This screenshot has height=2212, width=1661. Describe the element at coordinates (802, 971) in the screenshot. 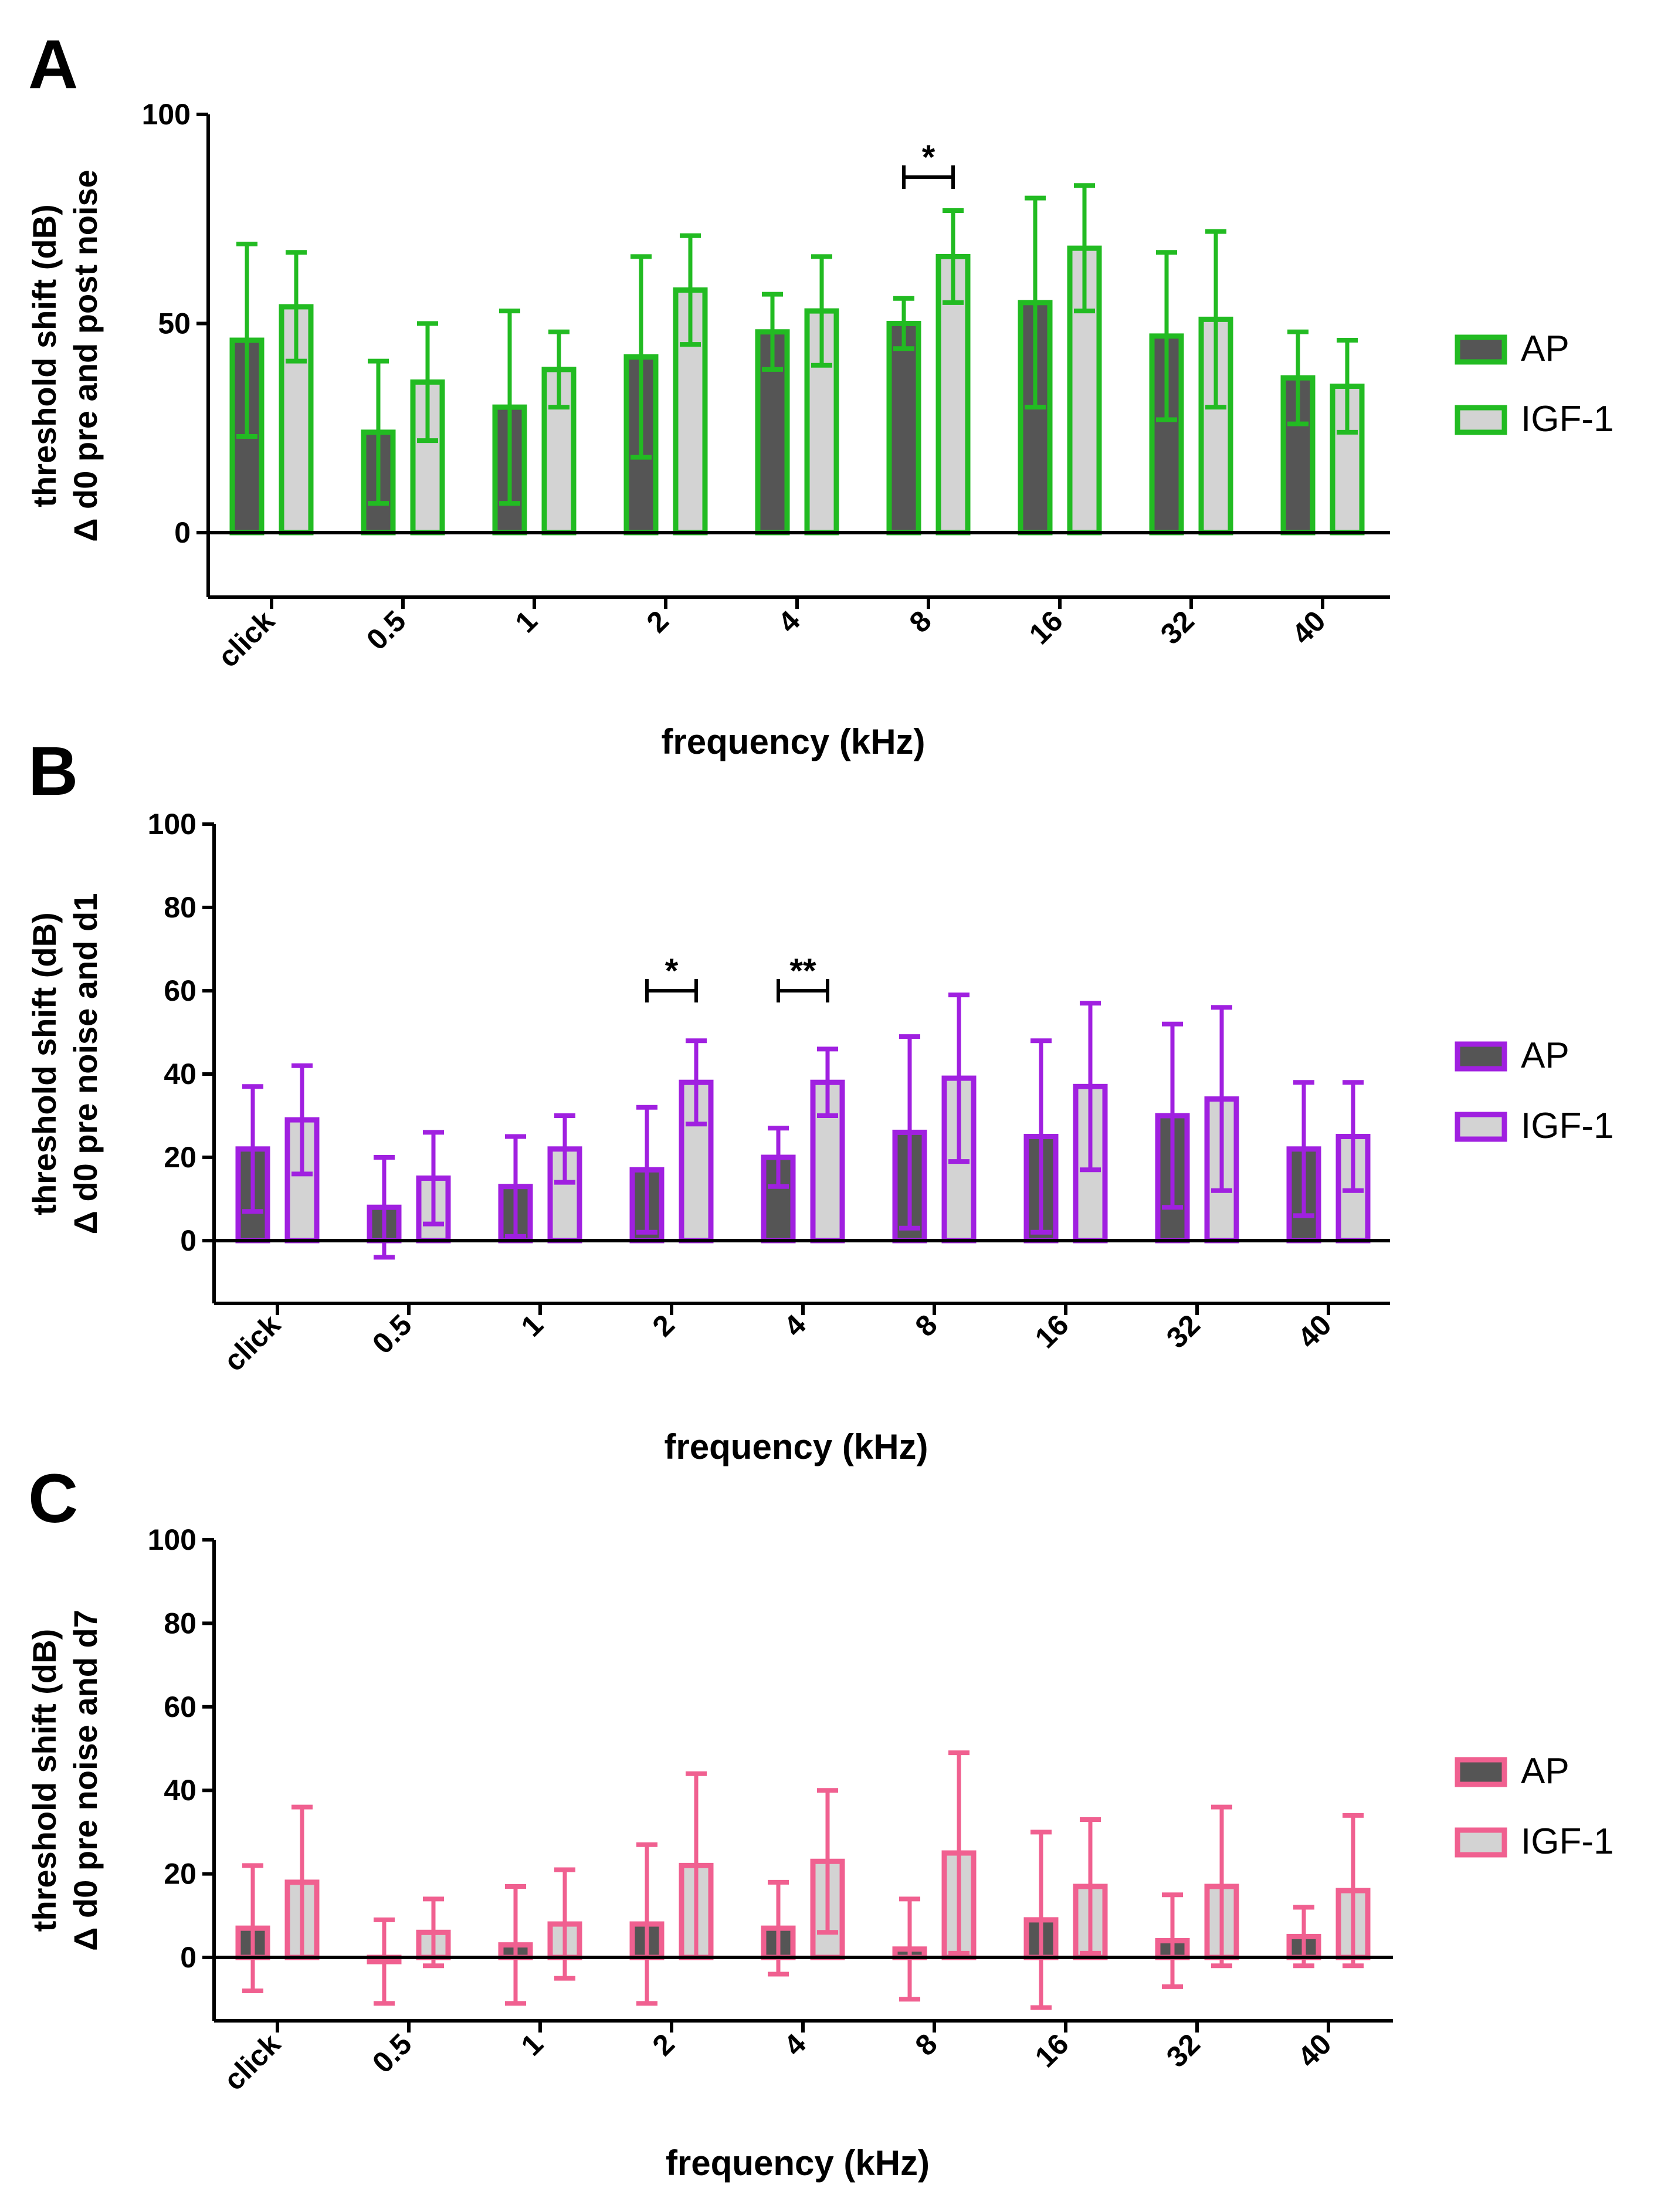

I see `significance-label: **` at that location.